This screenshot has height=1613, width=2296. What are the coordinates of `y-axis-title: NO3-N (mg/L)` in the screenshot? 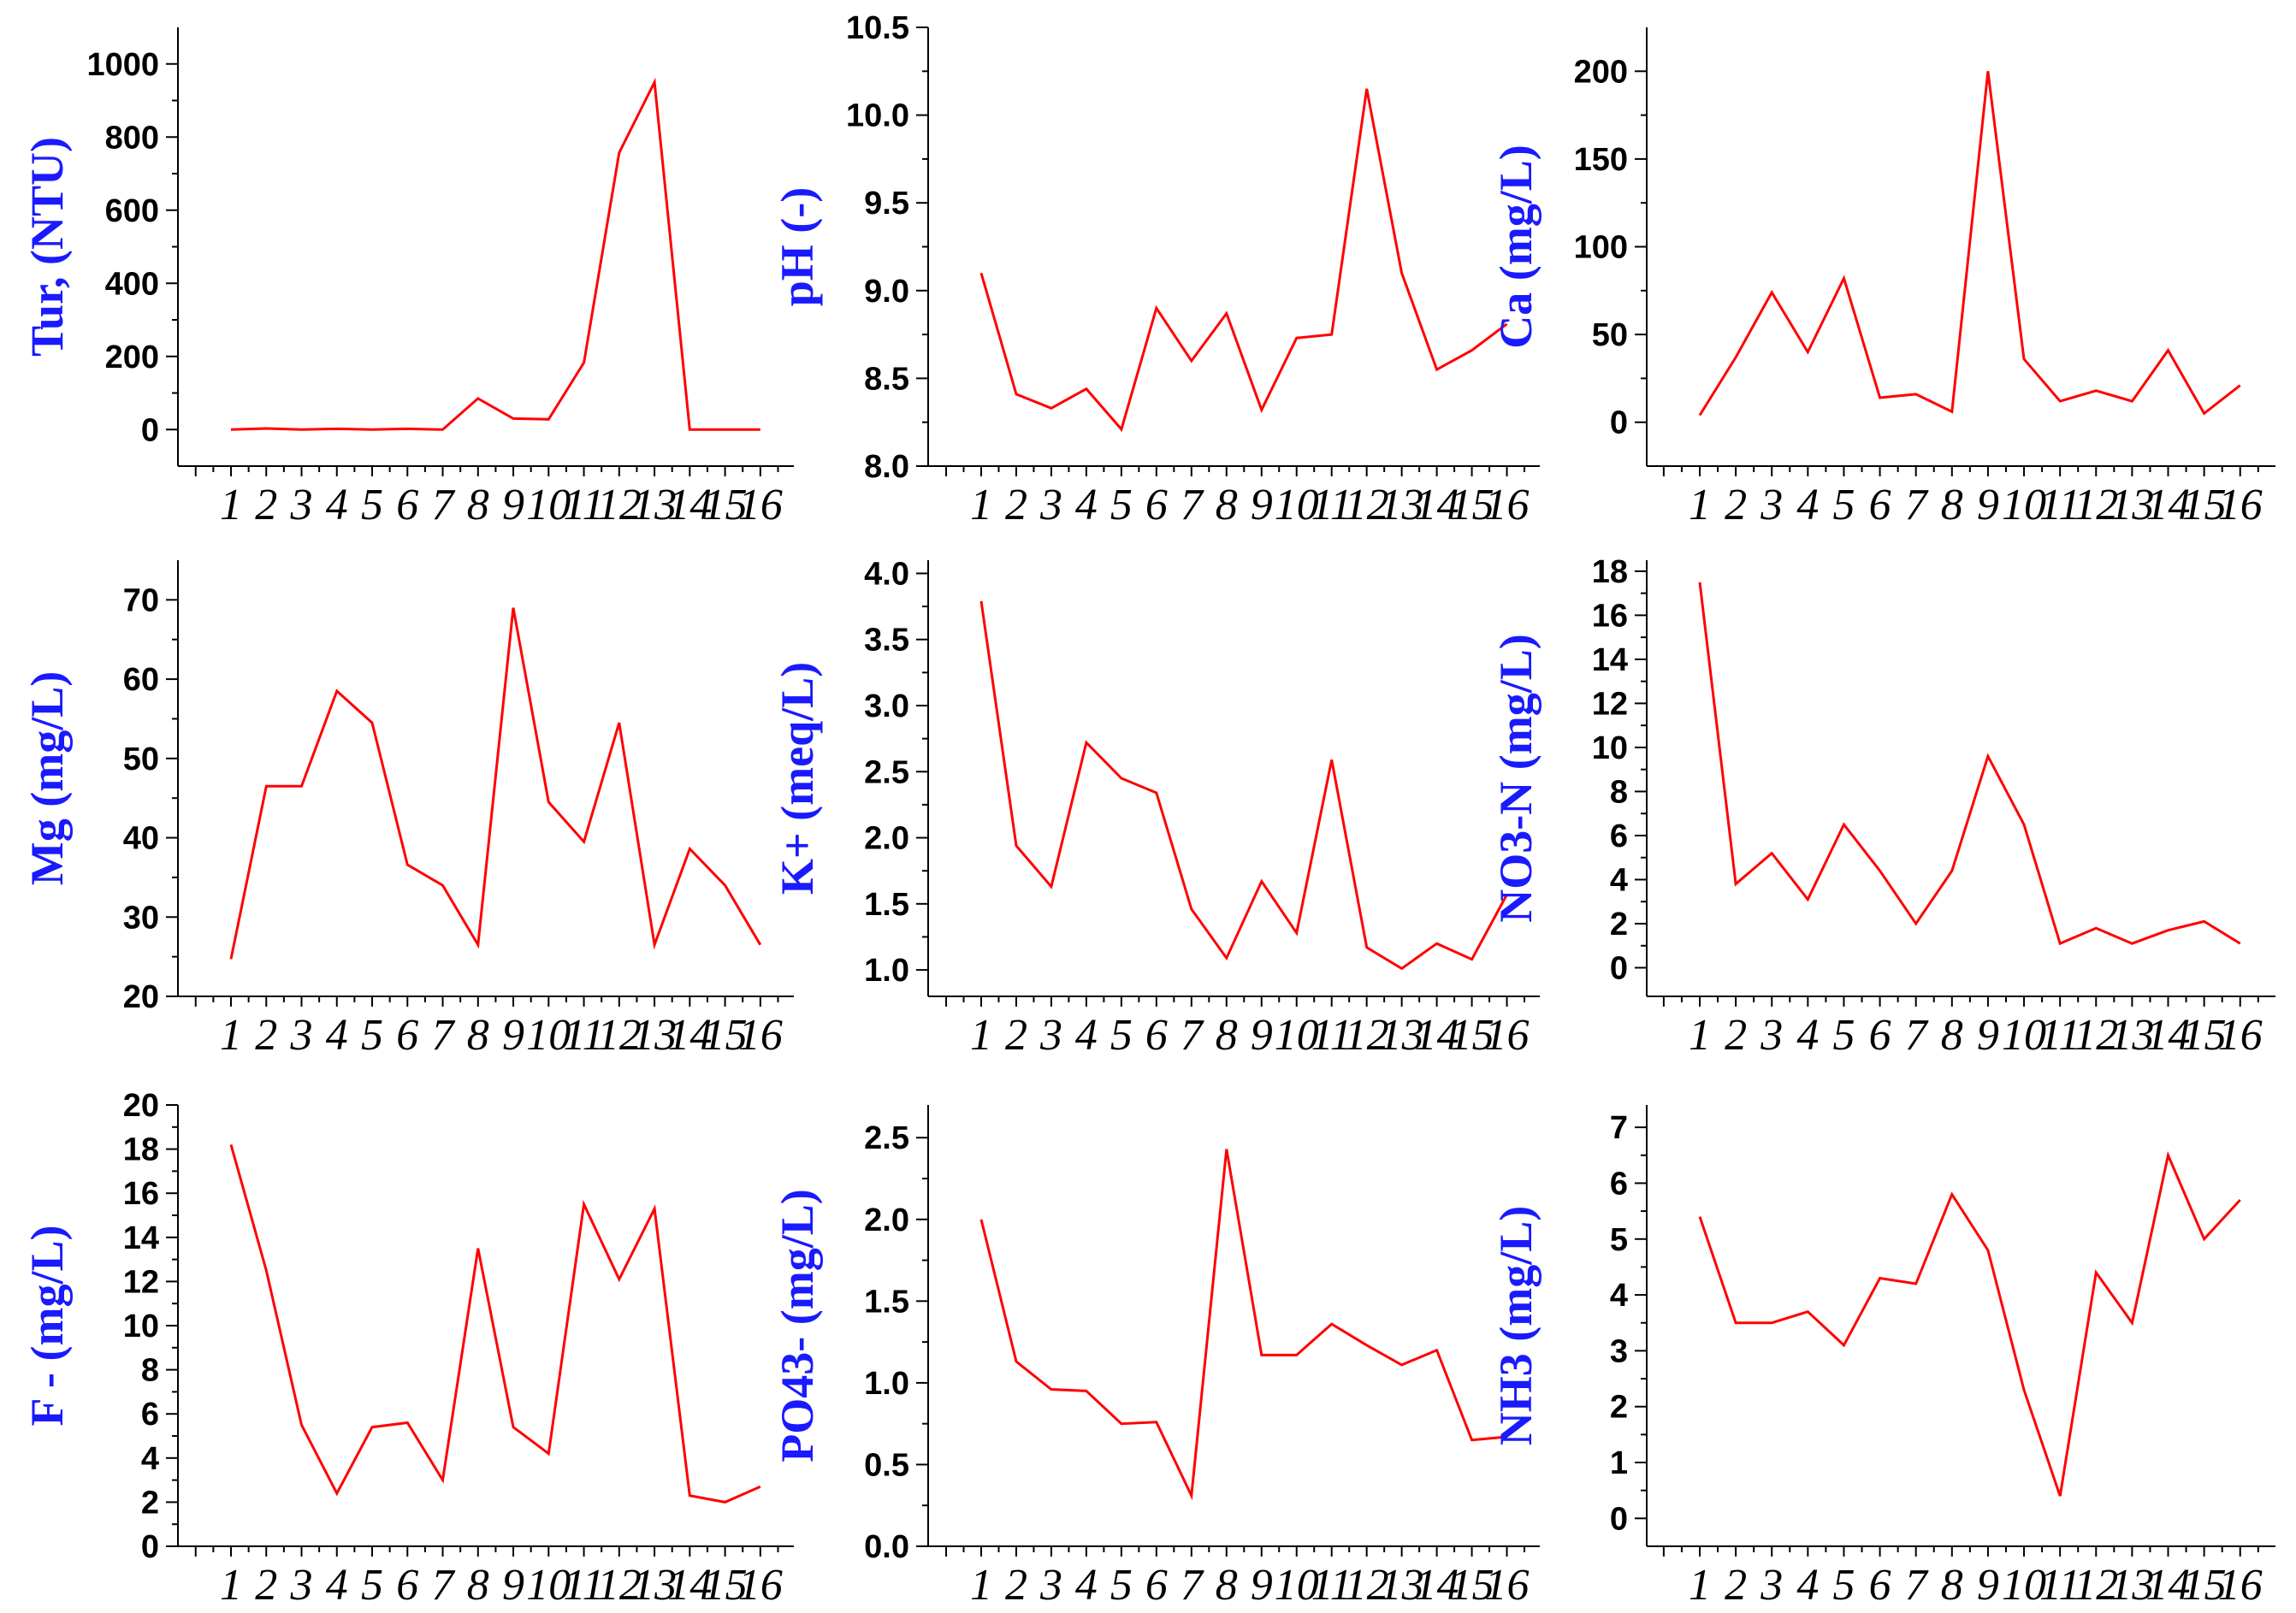 It's located at (1516, 778).